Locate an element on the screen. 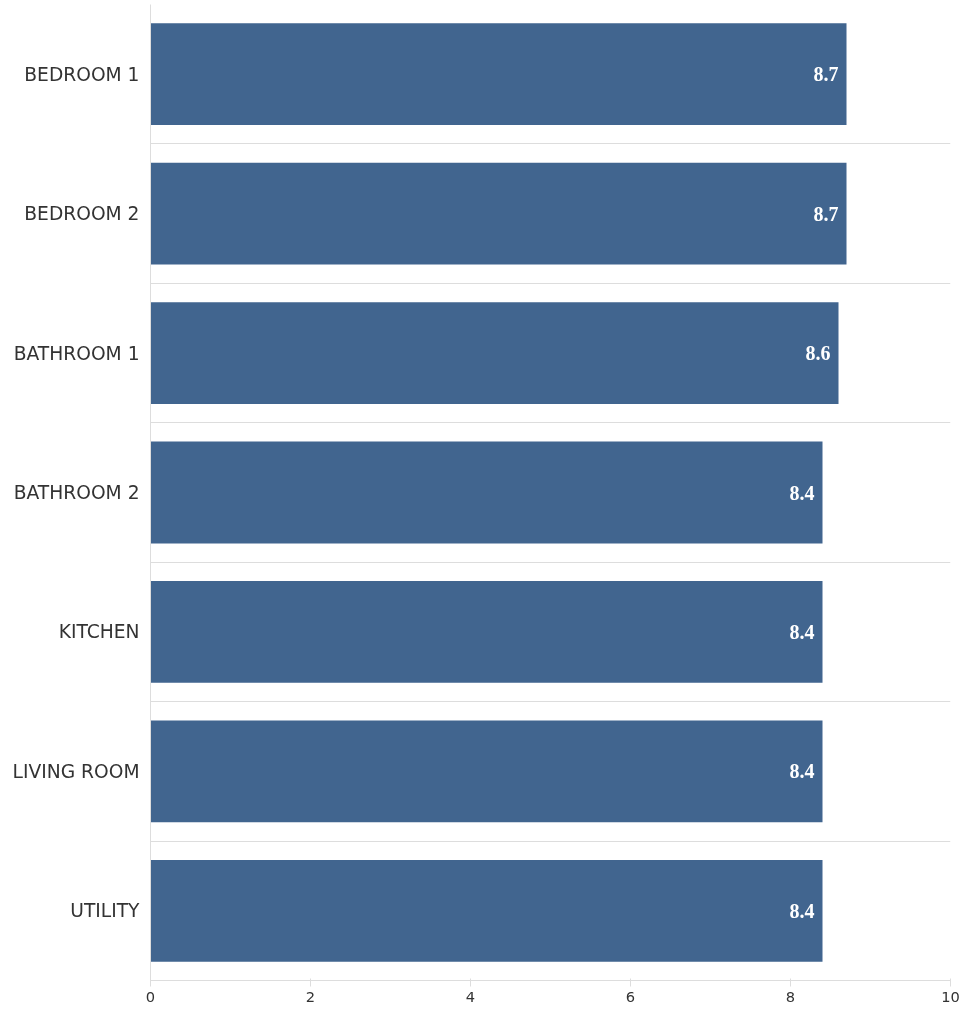 This screenshot has height=1016, width=966. x-tick-label: 4 is located at coordinates (470, 996).